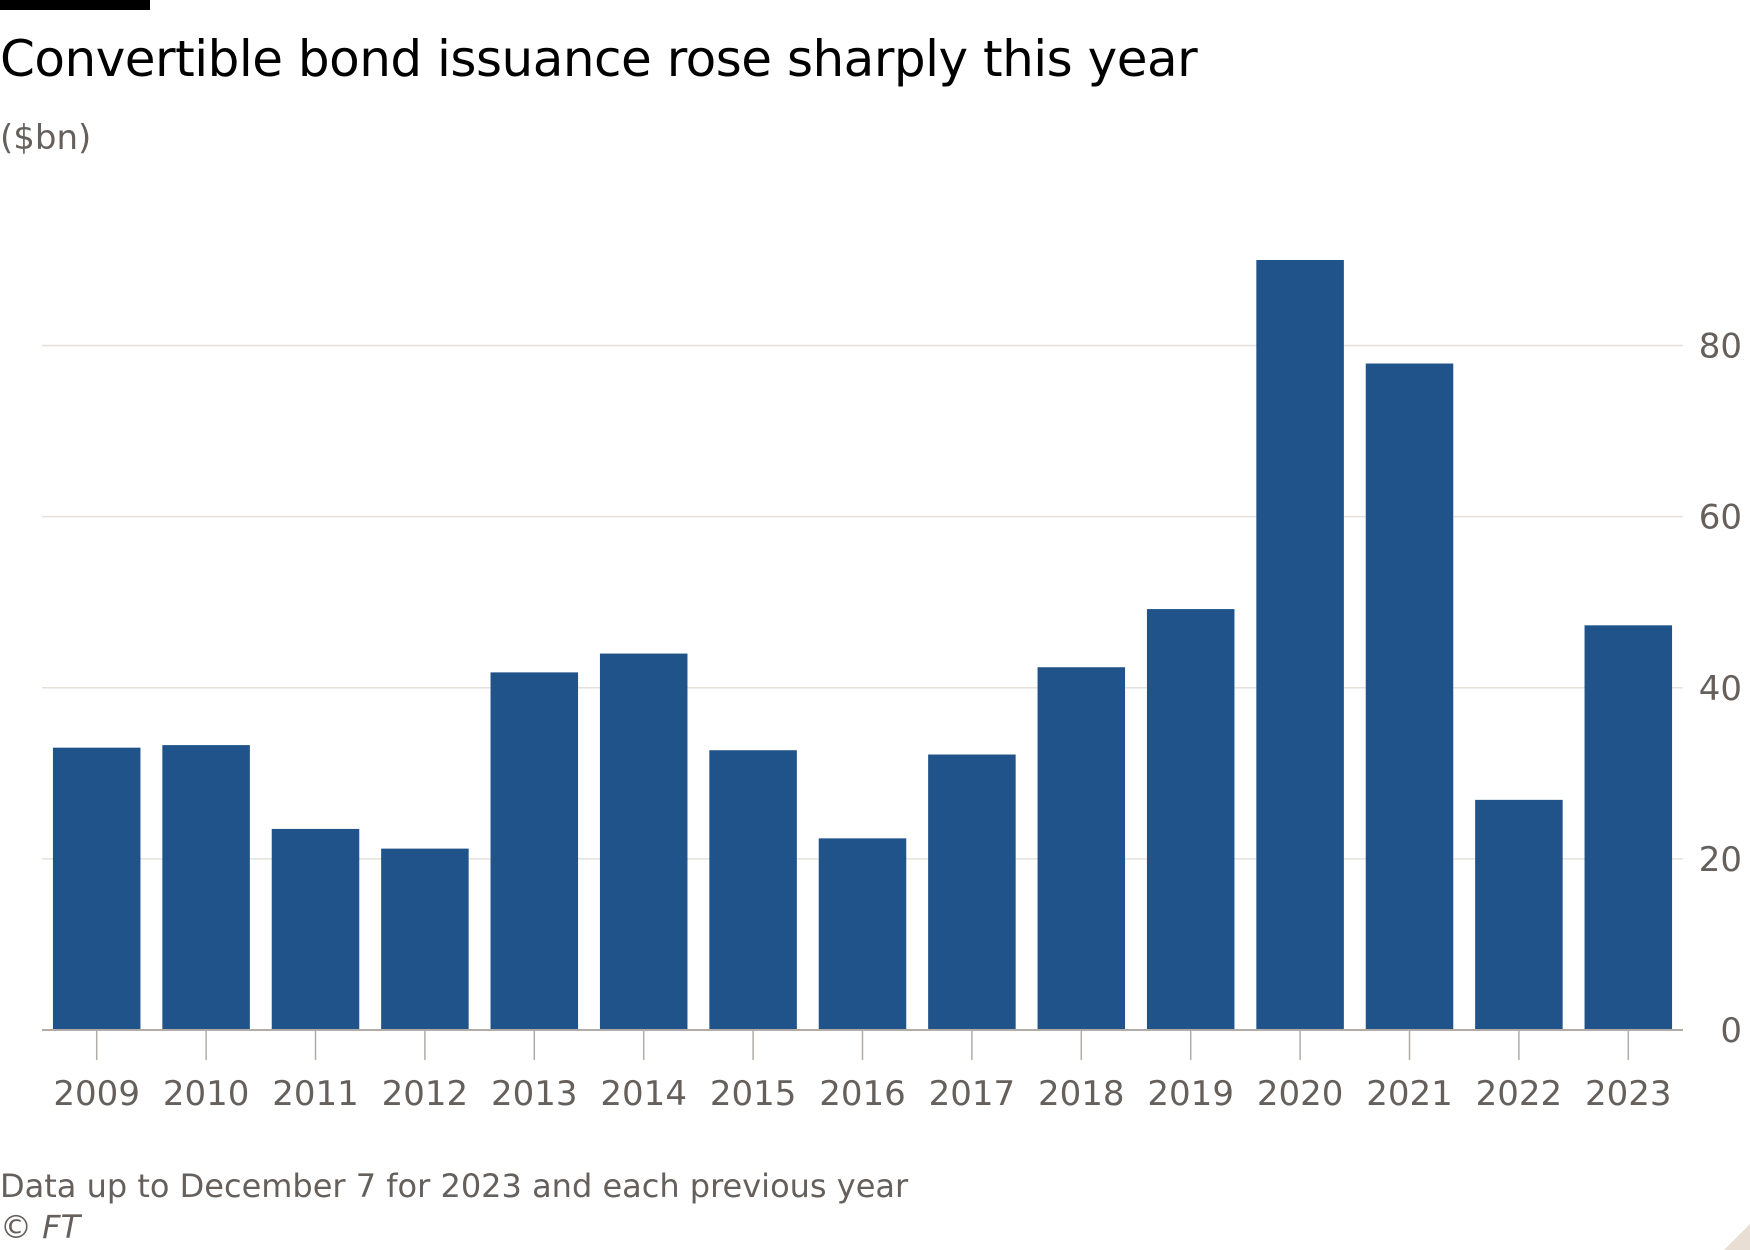  Describe the element at coordinates (1628, 827) in the screenshot. I see `bar-2023` at that location.